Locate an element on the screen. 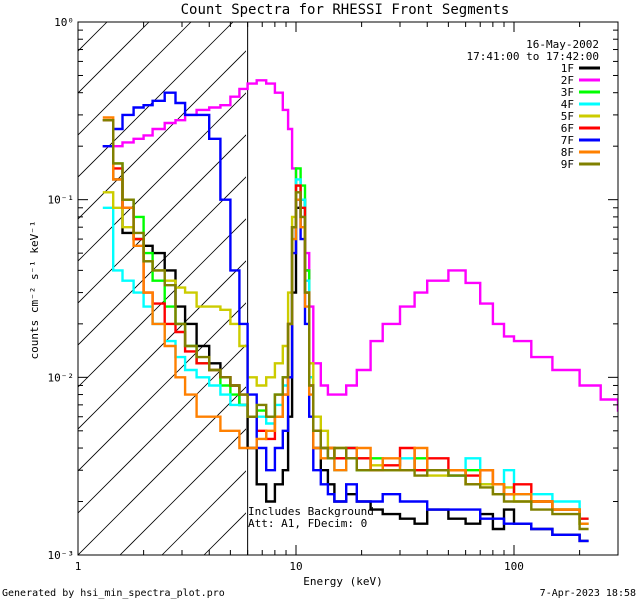  x-axis-label: Energy (keV) is located at coordinates (342, 581).